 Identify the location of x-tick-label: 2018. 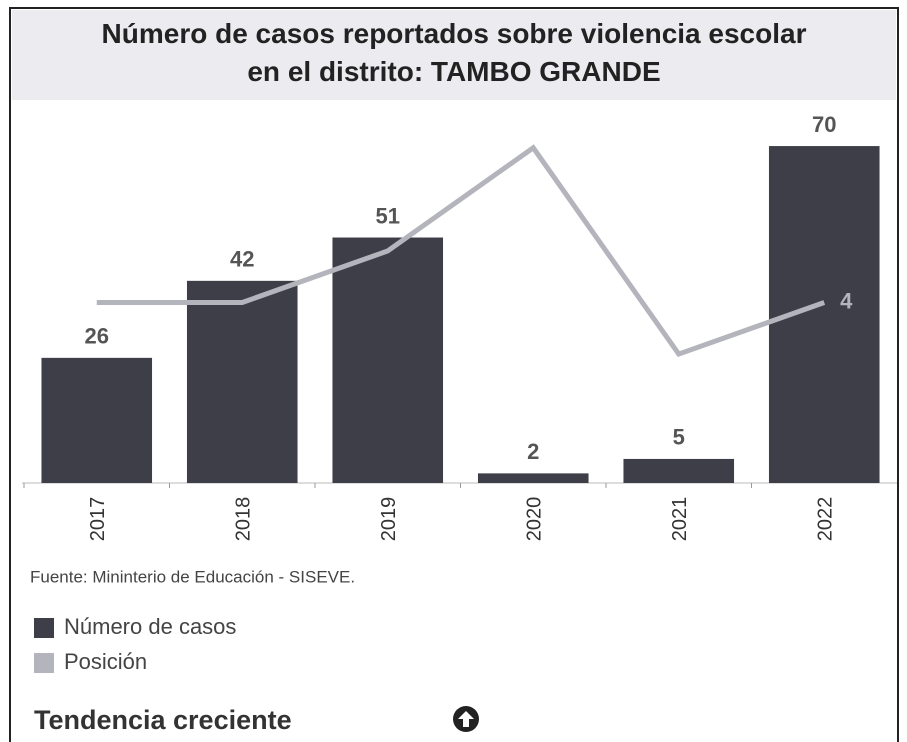
(244, 519).